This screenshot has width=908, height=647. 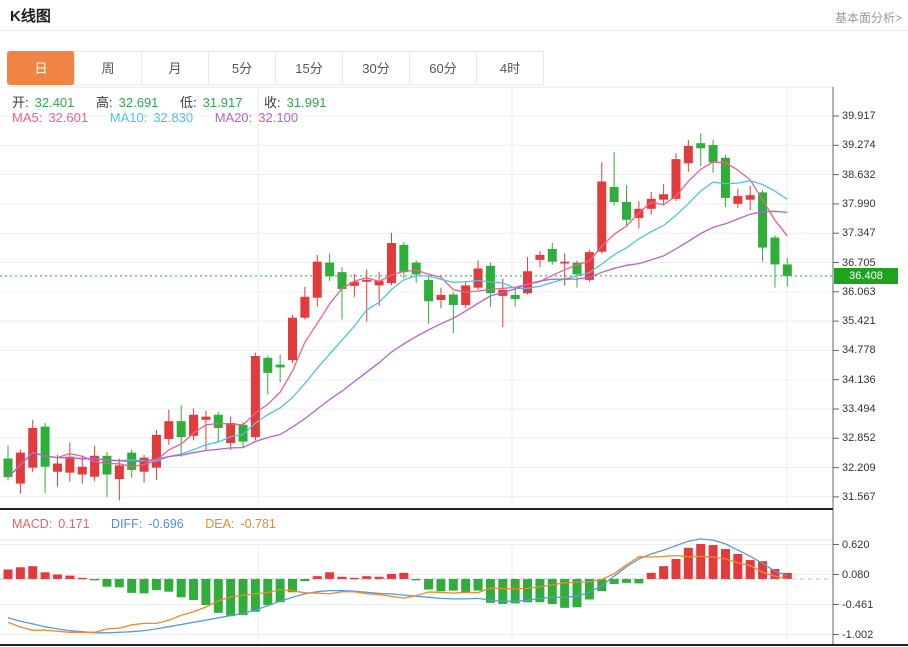 What do you see at coordinates (222, 102) in the screenshot?
I see `low-value: 31.917` at bounding box center [222, 102].